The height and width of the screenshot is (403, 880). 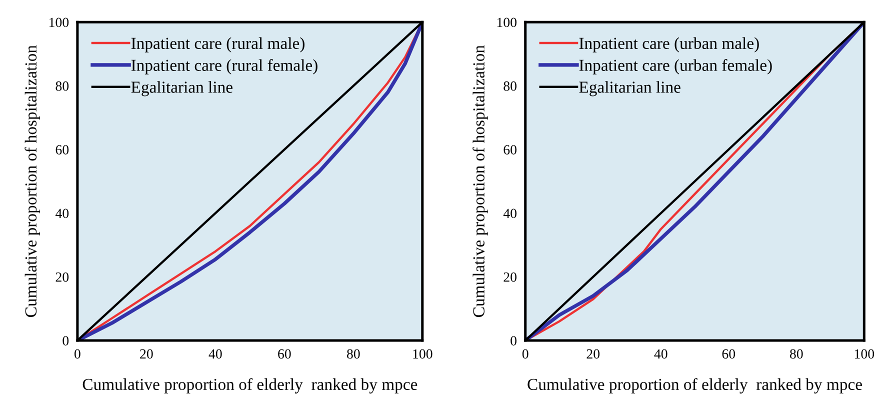 I want to click on legend-label: Inpatient care (rural male), so click(x=217, y=44).